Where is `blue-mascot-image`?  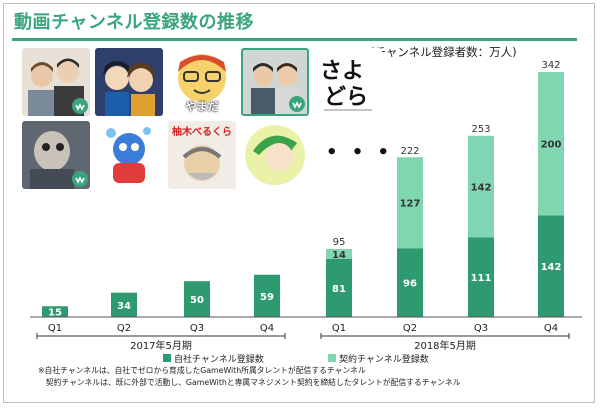 blue-mascot-image is located at coordinates (129, 155).